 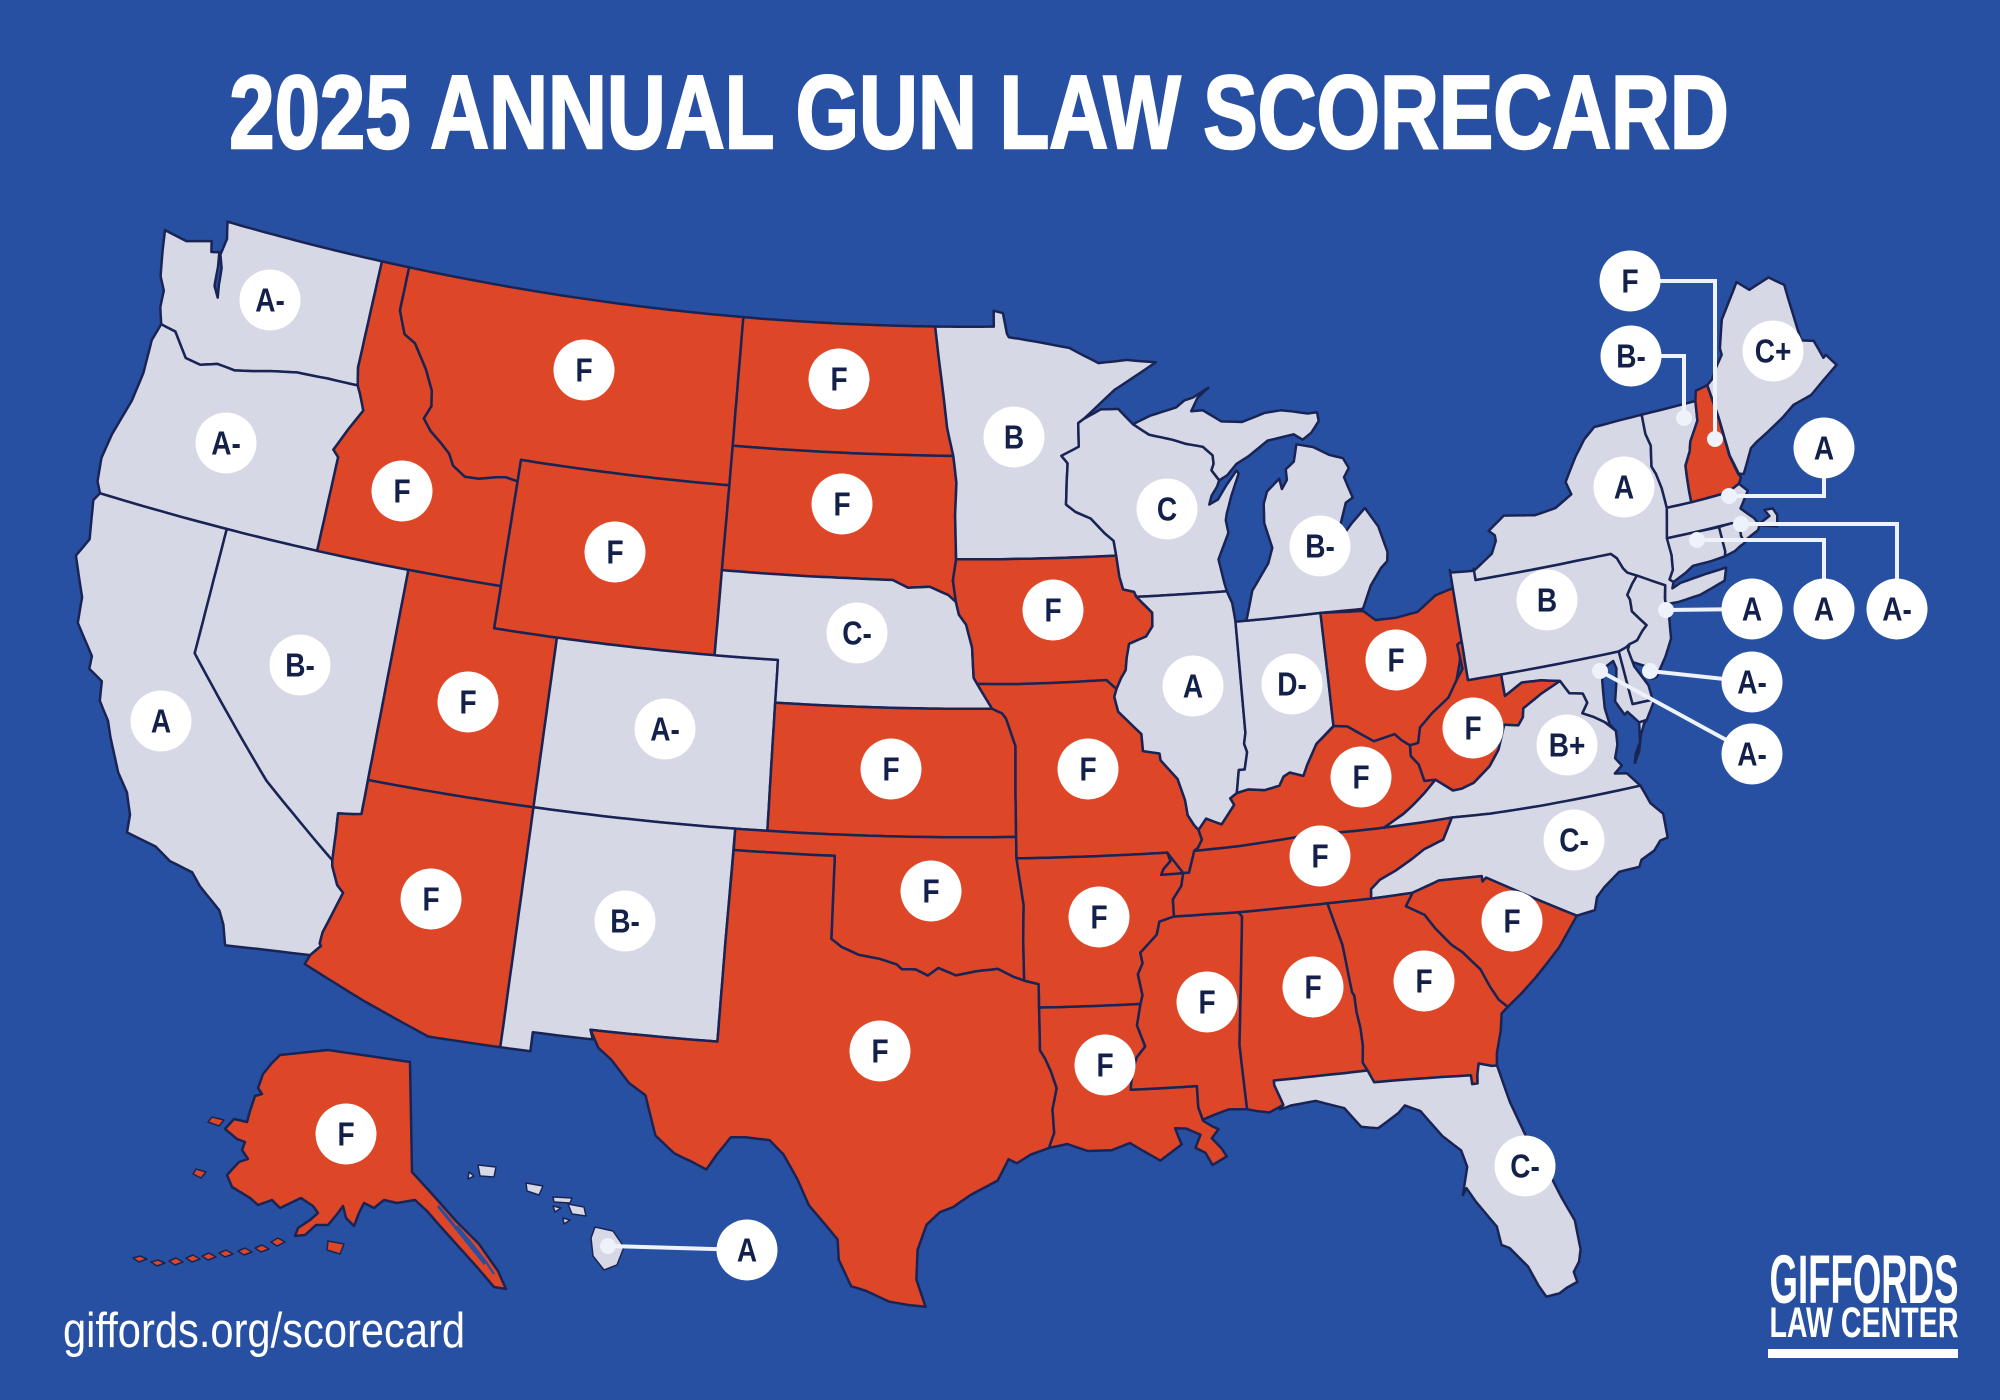 What do you see at coordinates (1167, 509) in the screenshot?
I see `svg-text: C` at bounding box center [1167, 509].